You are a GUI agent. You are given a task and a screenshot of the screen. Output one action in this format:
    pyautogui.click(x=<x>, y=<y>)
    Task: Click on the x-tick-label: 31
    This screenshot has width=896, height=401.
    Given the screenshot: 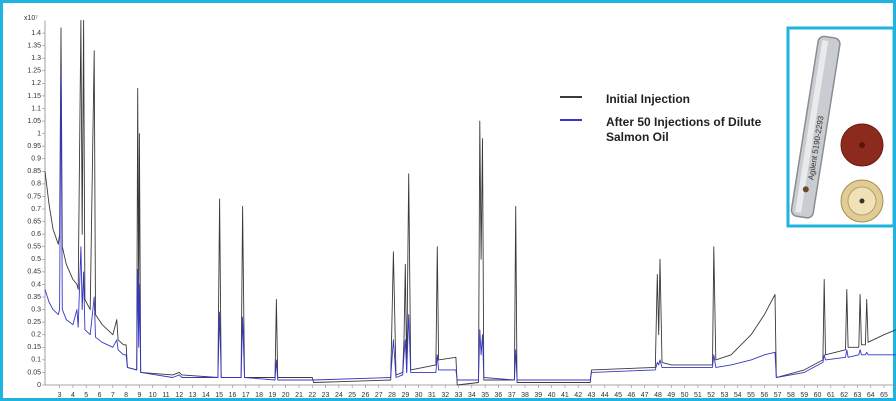 What is the action you would take?
    pyautogui.click(x=432, y=395)
    